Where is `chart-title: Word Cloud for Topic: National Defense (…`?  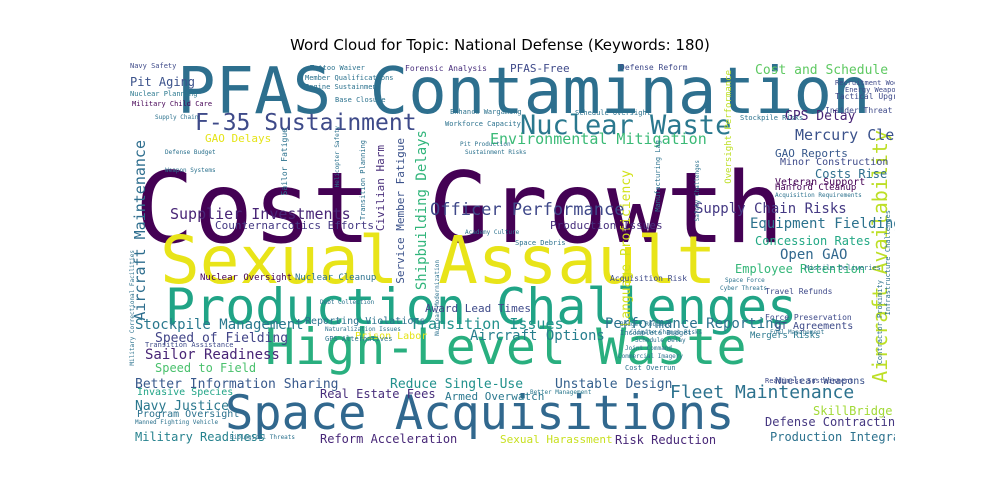
chart-title: Word Cloud for Topic: National Defense (… is located at coordinates (500, 45).